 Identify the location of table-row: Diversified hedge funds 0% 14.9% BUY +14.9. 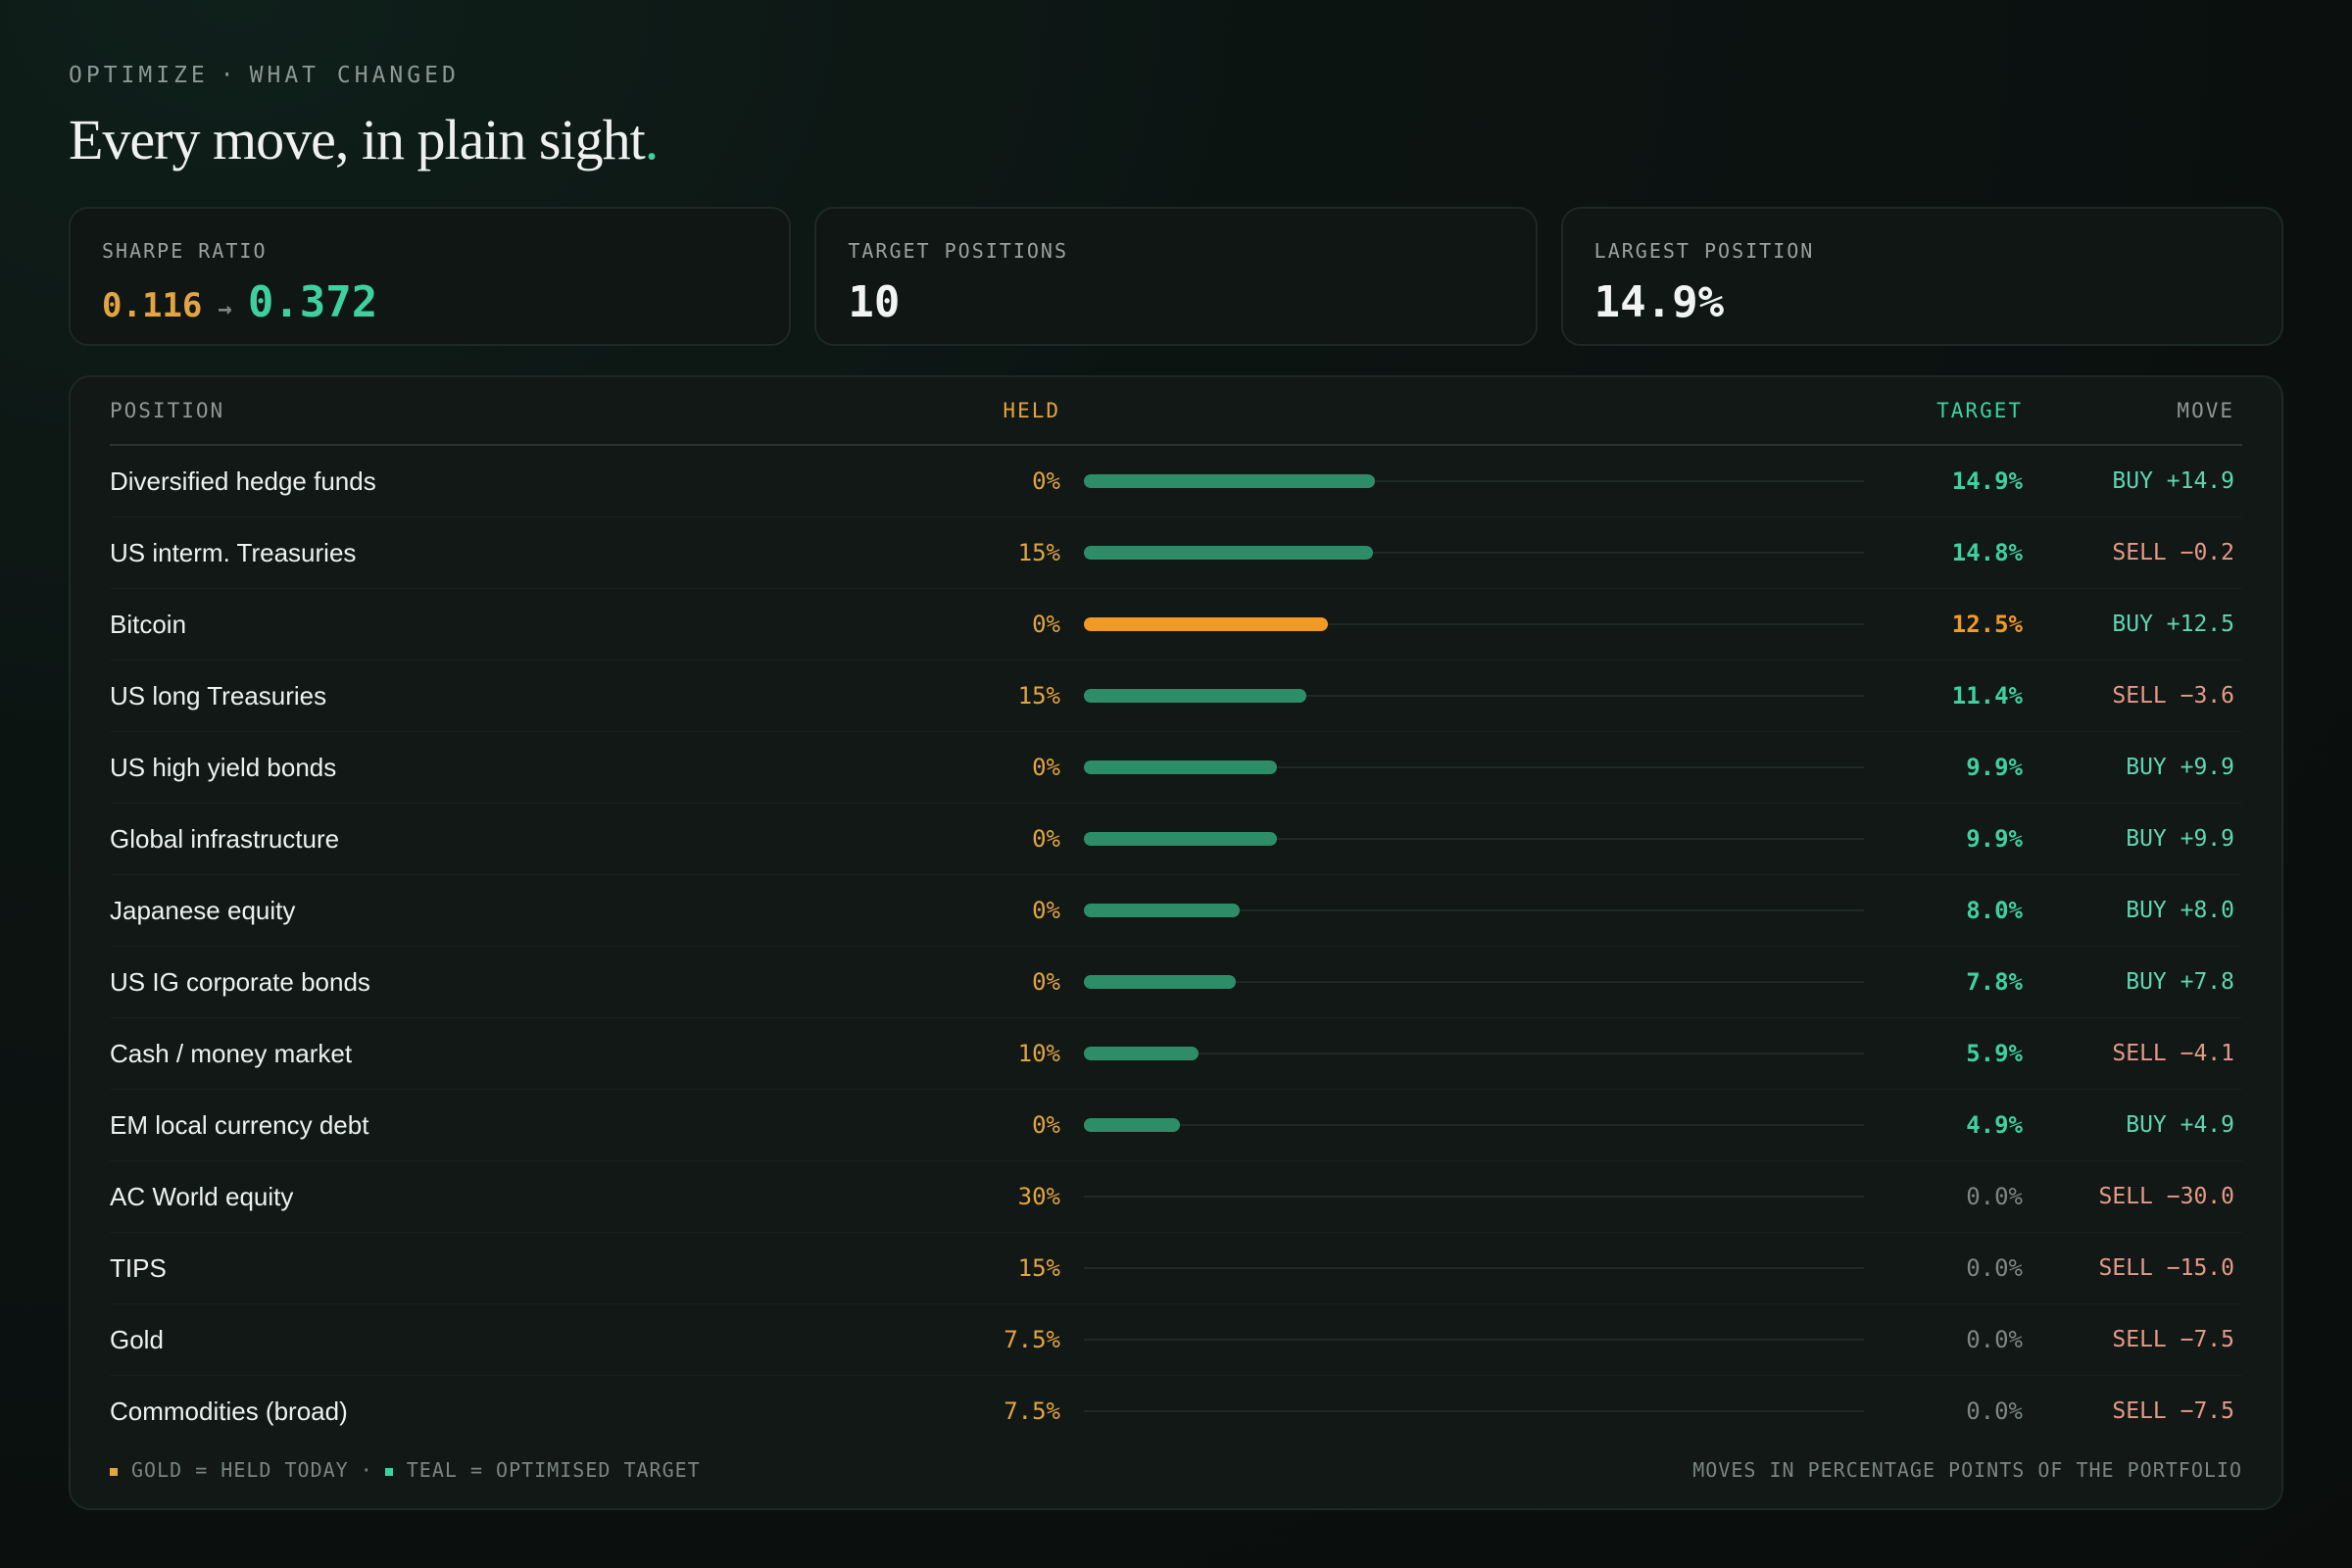
(1176, 481).